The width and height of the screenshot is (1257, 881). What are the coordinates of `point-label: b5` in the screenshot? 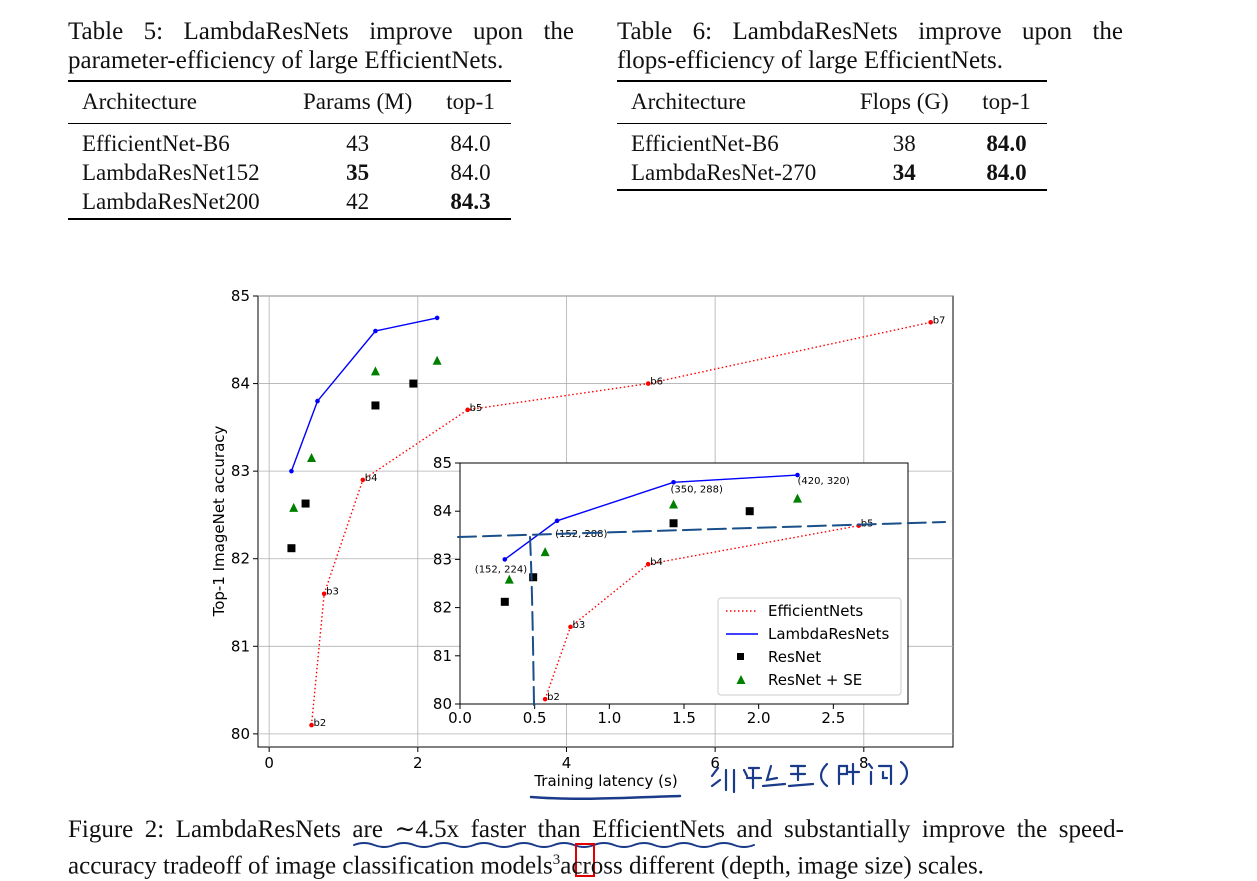 It's located at (476, 408).